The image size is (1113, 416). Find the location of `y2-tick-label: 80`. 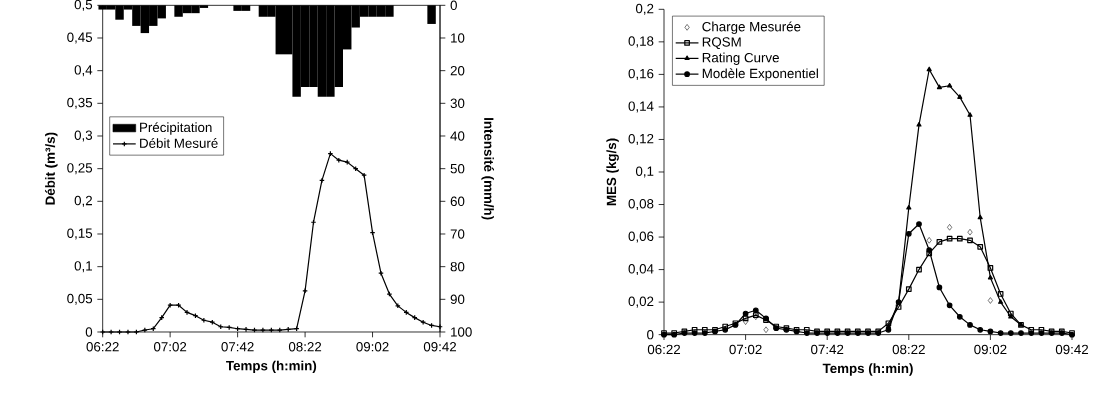

y2-tick-label: 80 is located at coordinates (457, 266).